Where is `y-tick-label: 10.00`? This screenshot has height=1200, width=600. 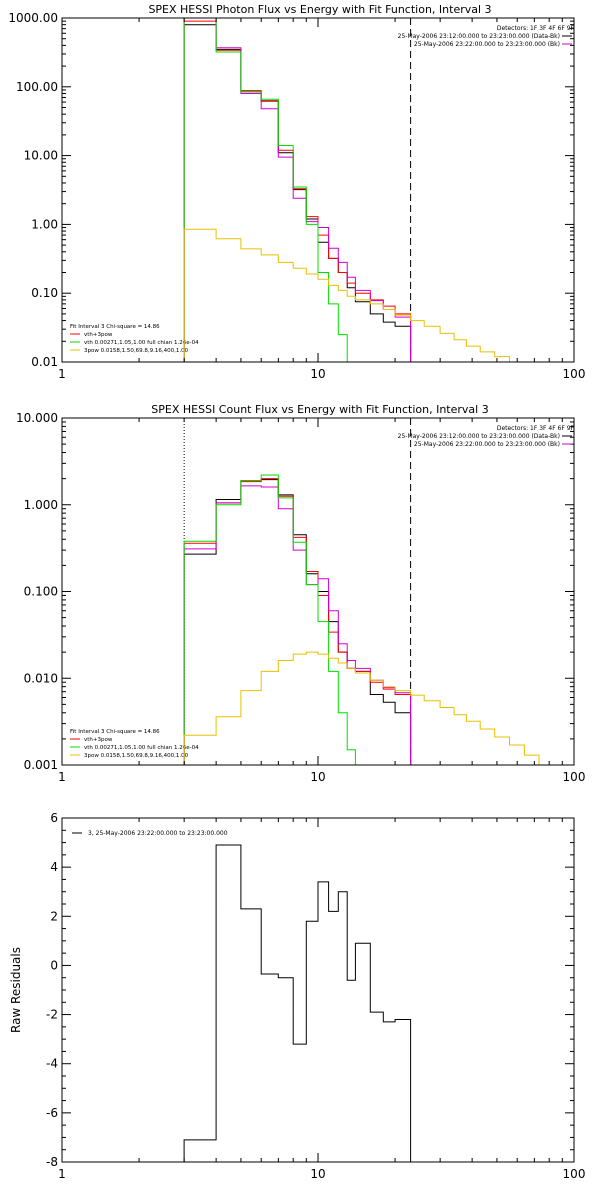 y-tick-label: 10.00 is located at coordinates (41, 156).